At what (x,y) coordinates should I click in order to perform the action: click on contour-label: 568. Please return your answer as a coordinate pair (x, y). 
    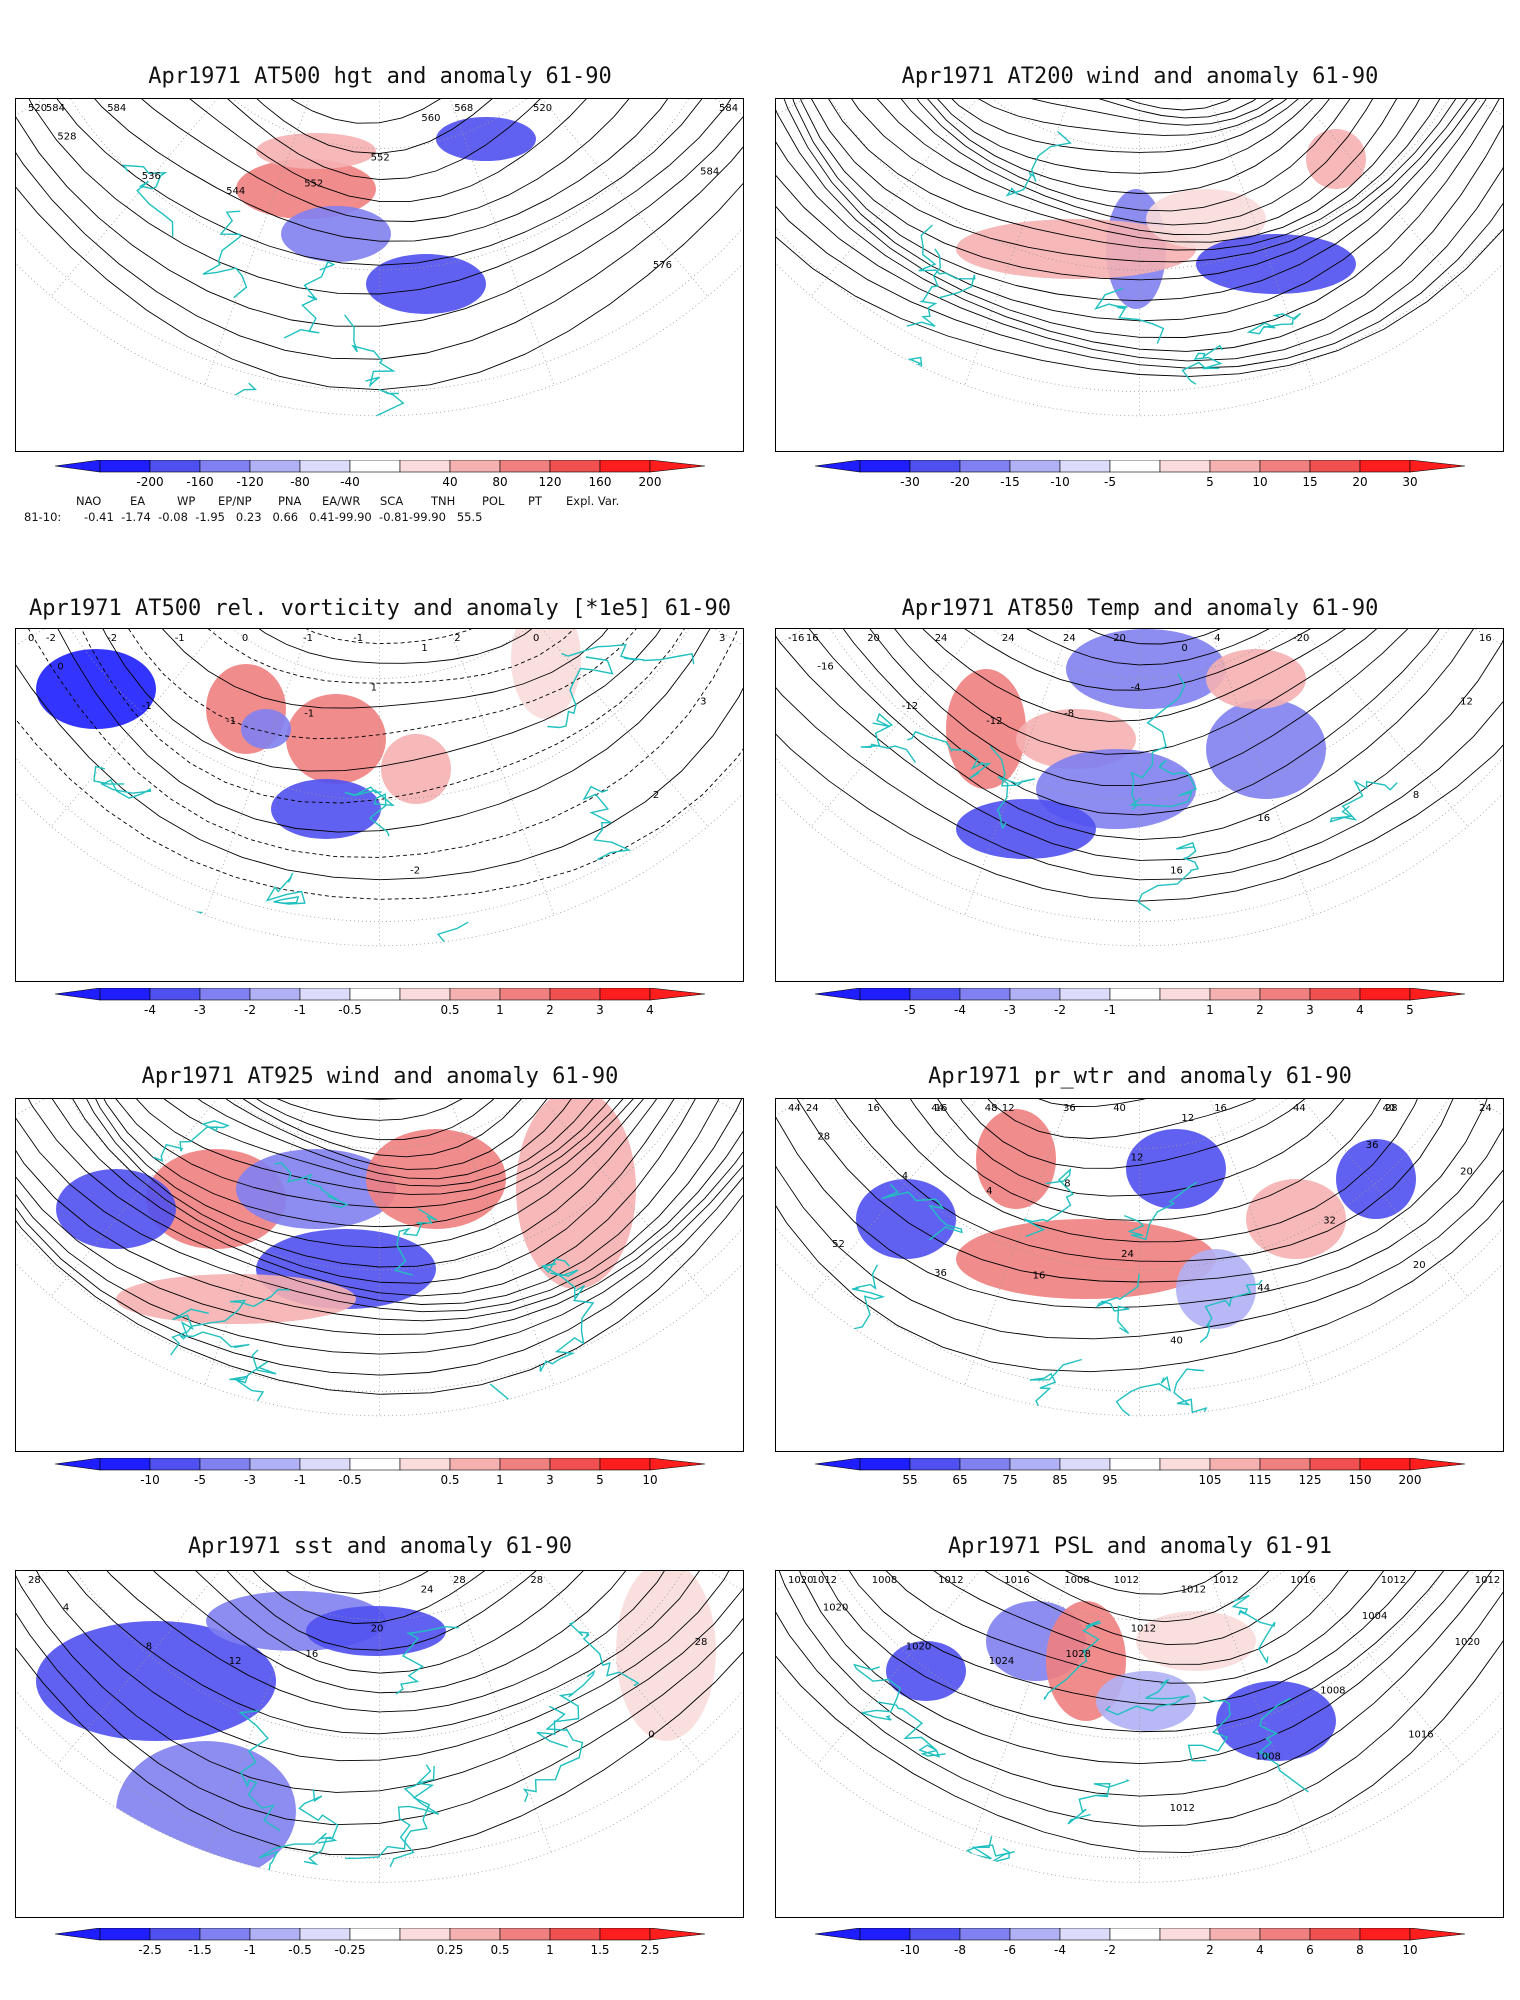
    Looking at the image, I should click on (463, 108).